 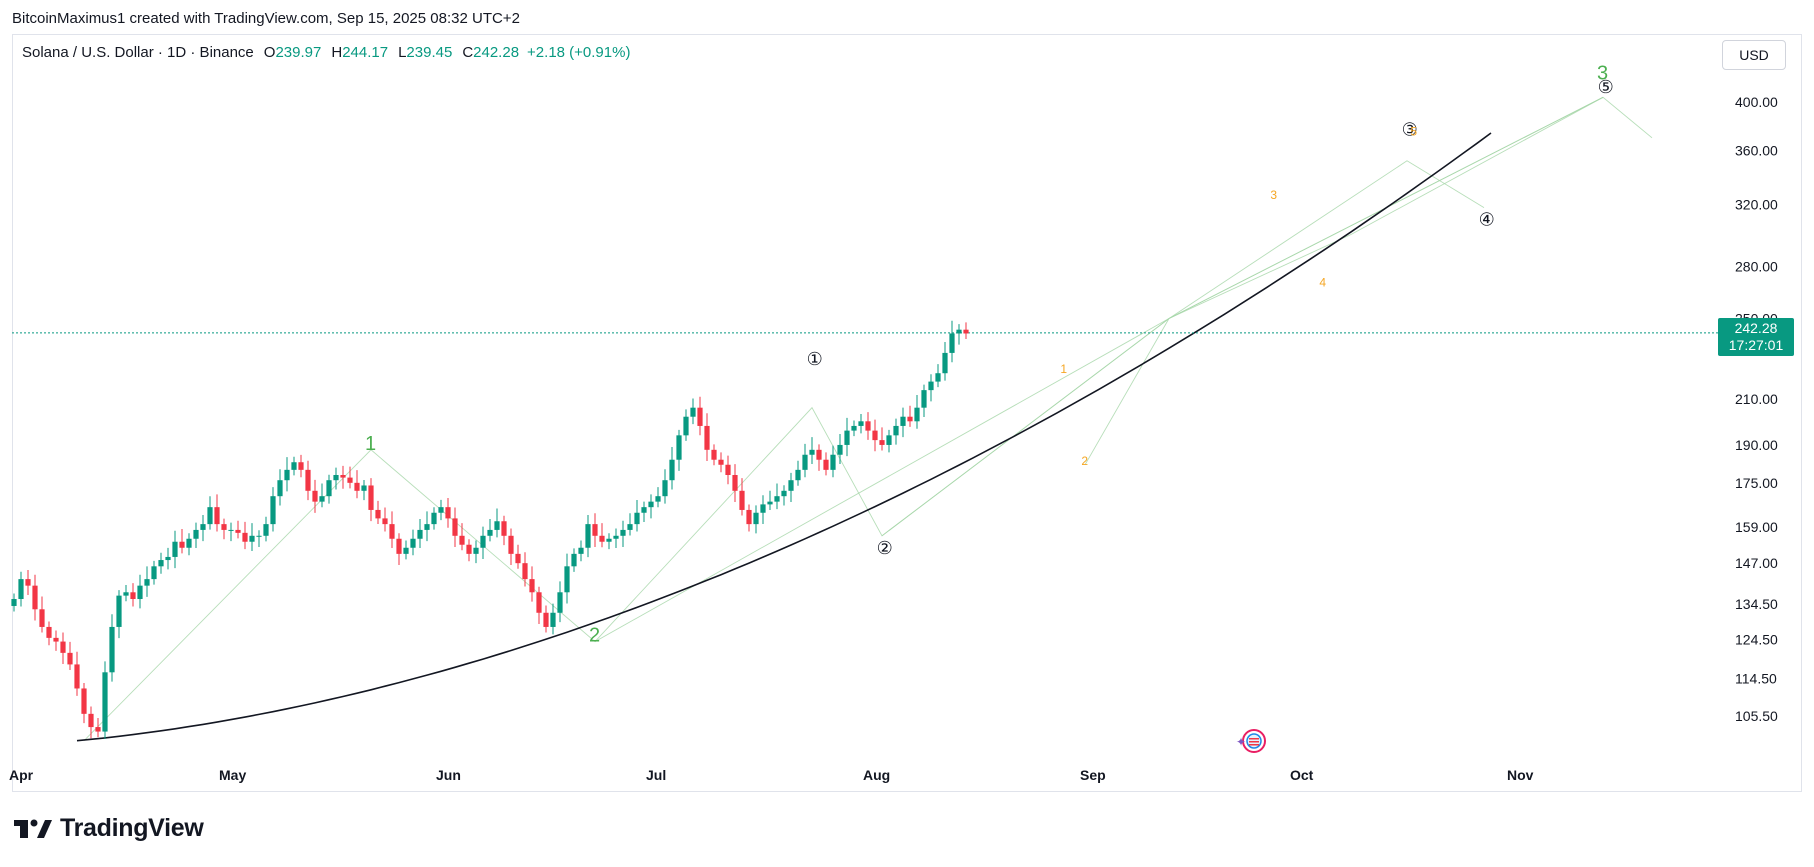 I want to click on symbol-name: Solana / U.S. Dollar · 1D · Binance, so click(x=138, y=52).